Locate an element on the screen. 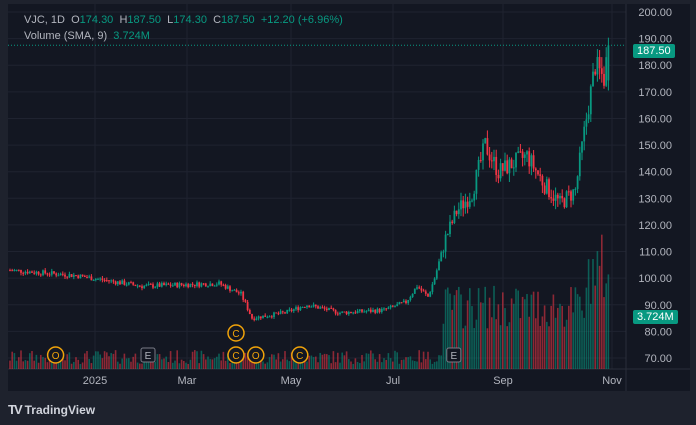 The image size is (696, 425). svg-text: C is located at coordinates (235, 356).